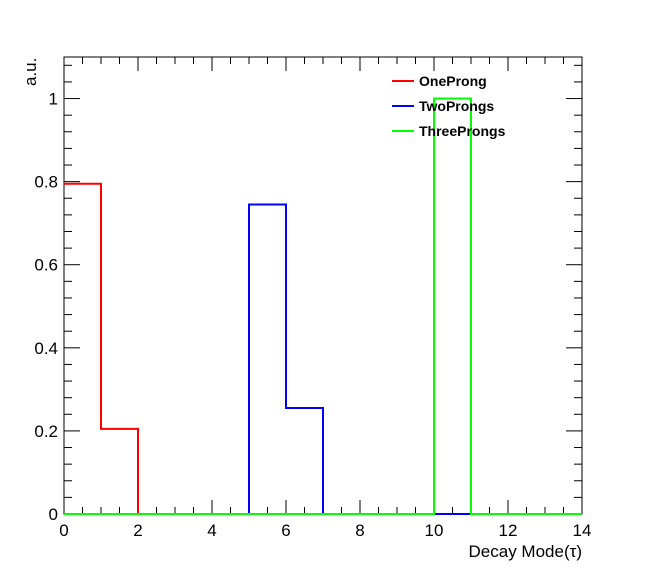 This screenshot has width=646, height=572. Describe the element at coordinates (30, 72) in the screenshot. I see `y-axis-title: a.u.` at that location.